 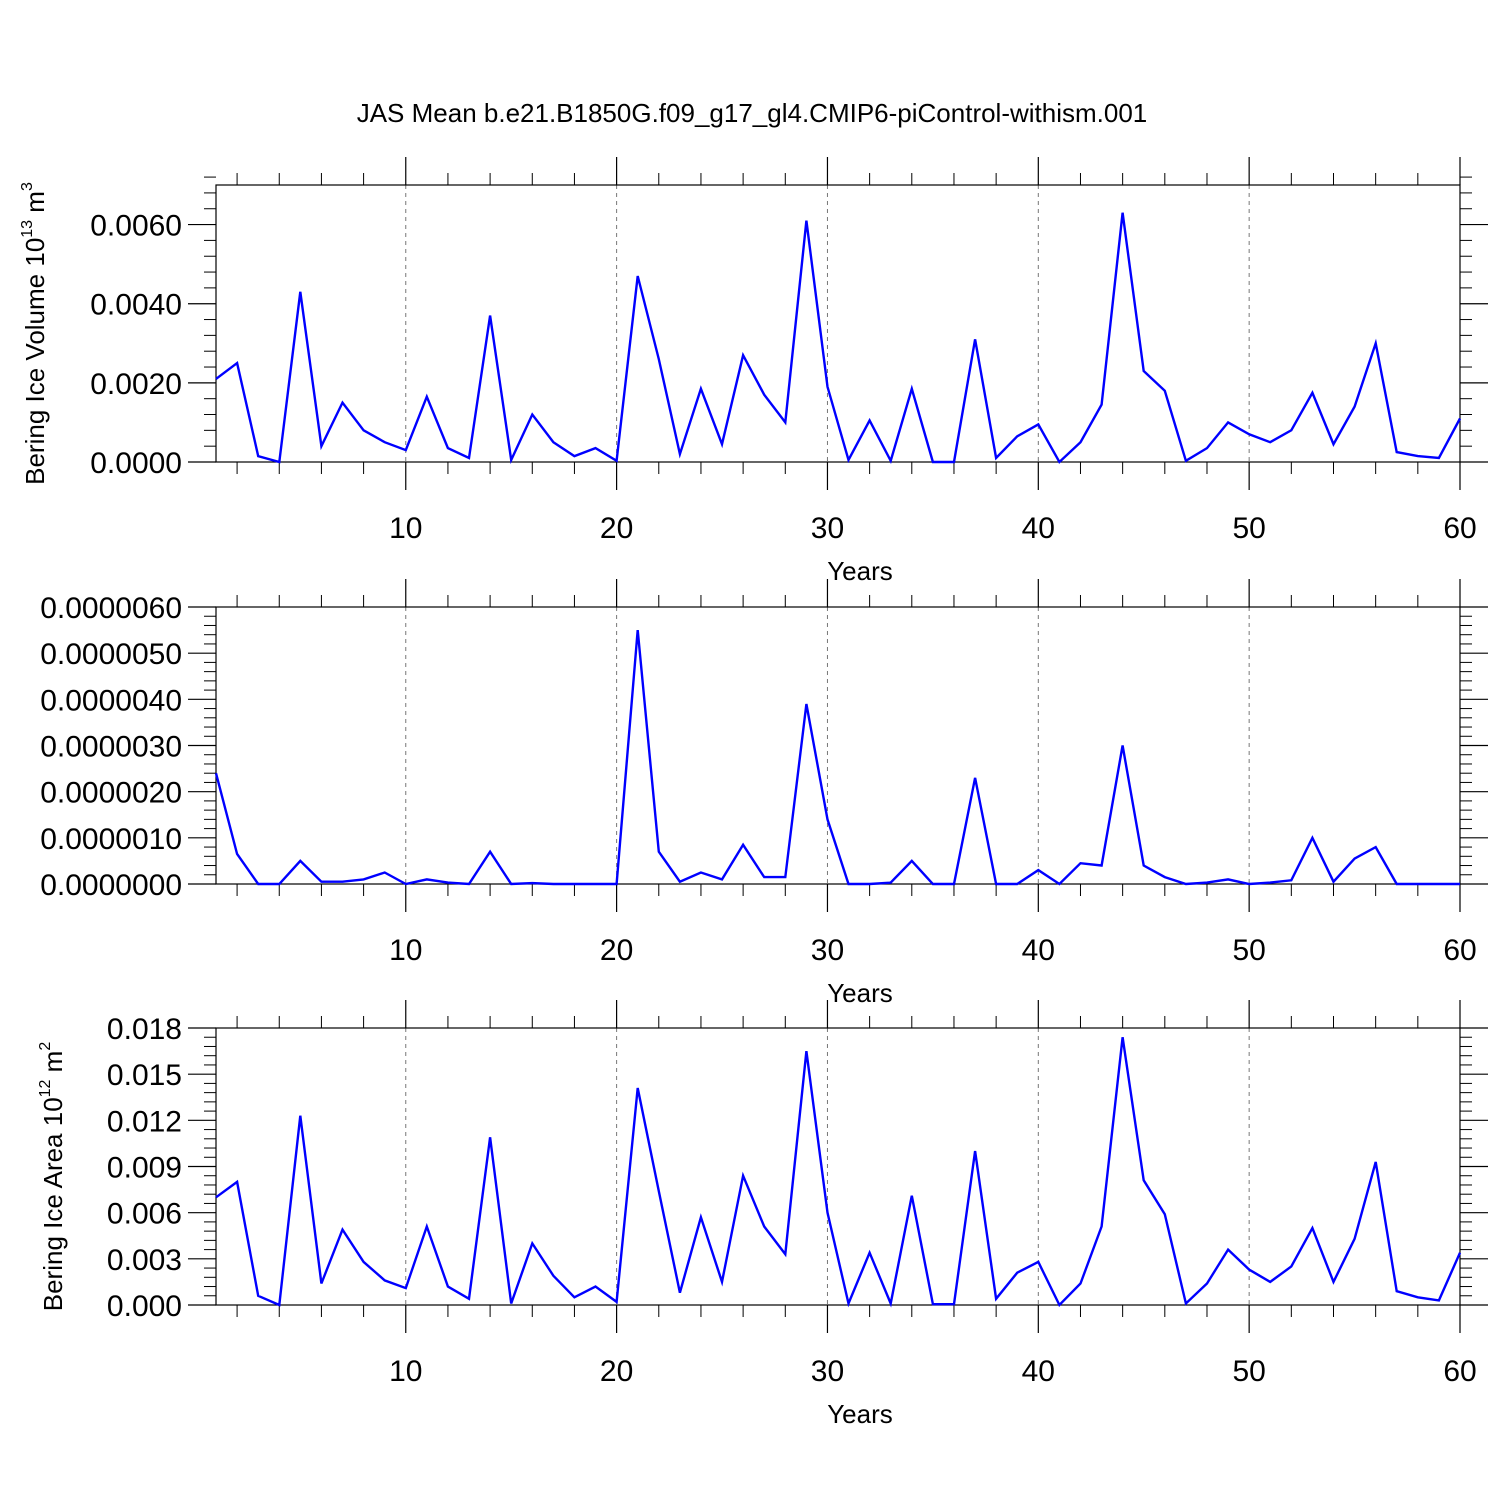 I want to click on y-tick-label: 0.0000060, so click(x=111, y=608).